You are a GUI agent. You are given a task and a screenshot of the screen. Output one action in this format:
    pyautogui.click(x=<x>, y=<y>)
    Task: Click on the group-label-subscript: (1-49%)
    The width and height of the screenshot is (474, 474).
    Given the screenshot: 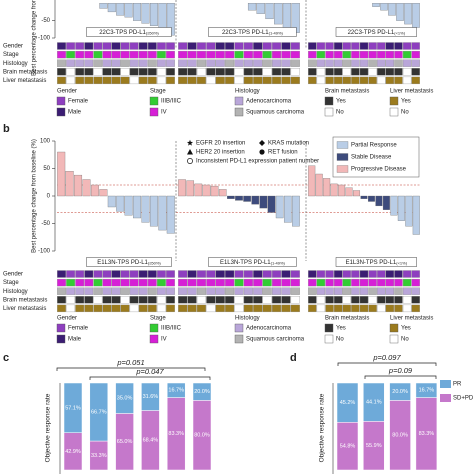 What is the action you would take?
    pyautogui.click(x=278, y=263)
    